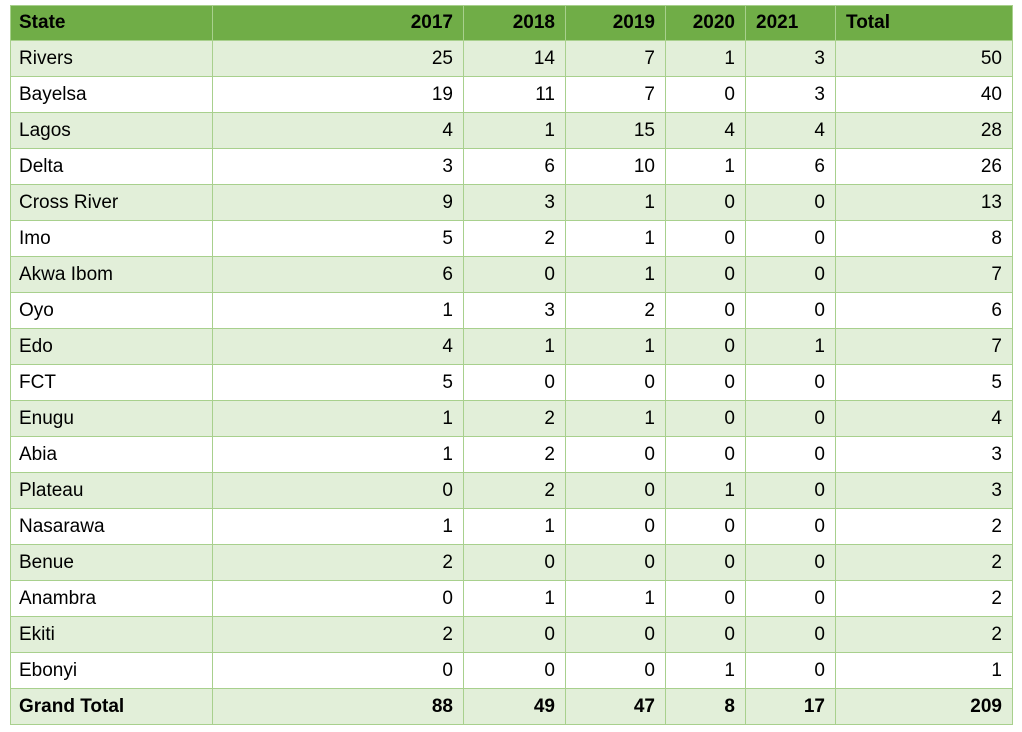 The image size is (1022, 732). Describe the element at coordinates (514, 706) in the screenshot. I see `total-cell: 49` at that location.